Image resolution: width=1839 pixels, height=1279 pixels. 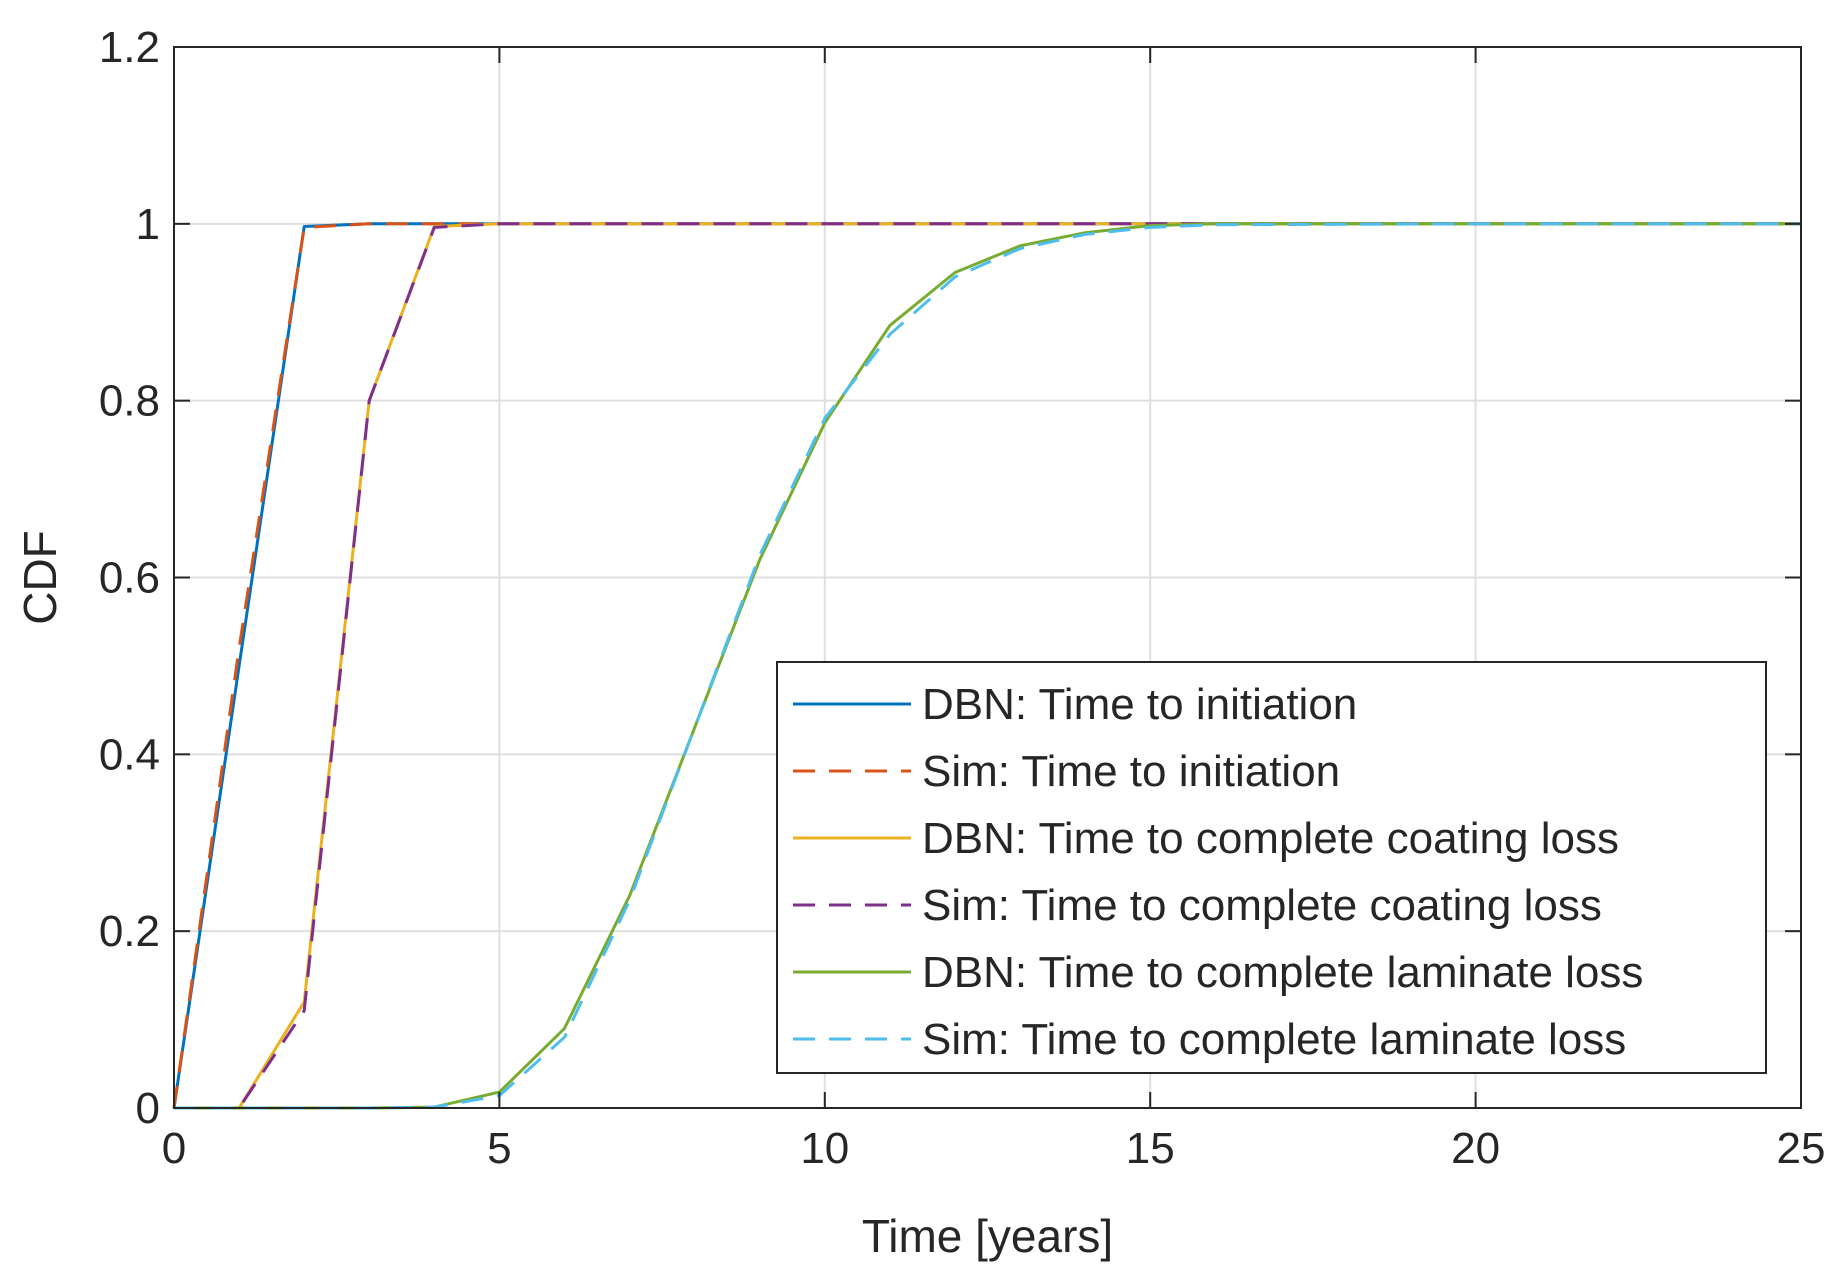 I want to click on y-tick-label: 0.8, so click(x=129, y=401).